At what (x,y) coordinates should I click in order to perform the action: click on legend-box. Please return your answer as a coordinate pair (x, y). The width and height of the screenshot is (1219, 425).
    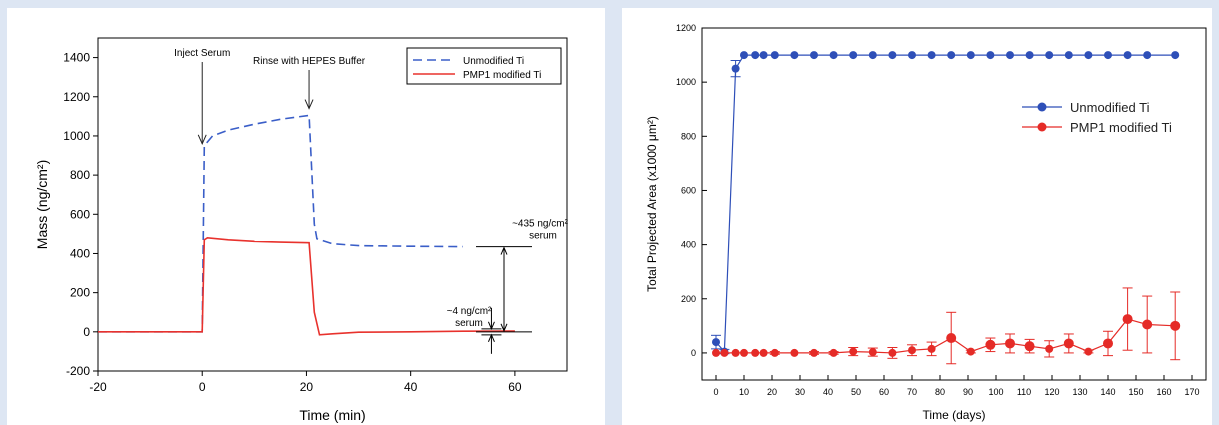
    Looking at the image, I should click on (484, 66).